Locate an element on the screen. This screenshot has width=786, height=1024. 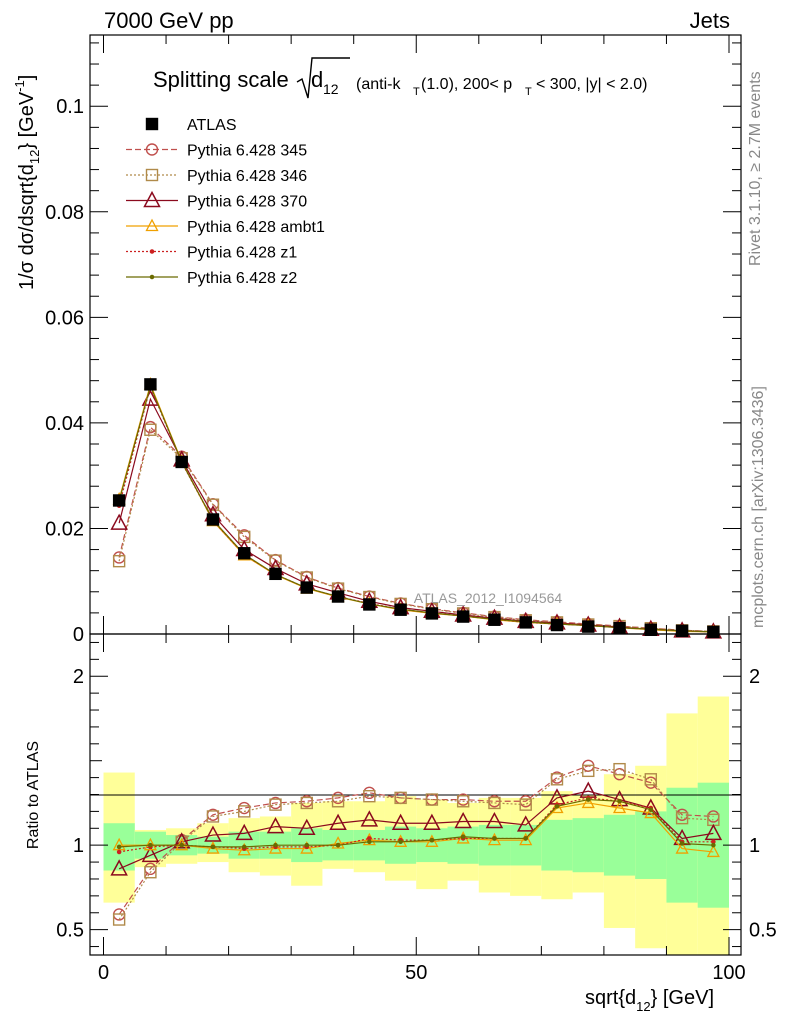
x-axis-label: sqrt{d12} [GeV] is located at coordinates (649, 1000).